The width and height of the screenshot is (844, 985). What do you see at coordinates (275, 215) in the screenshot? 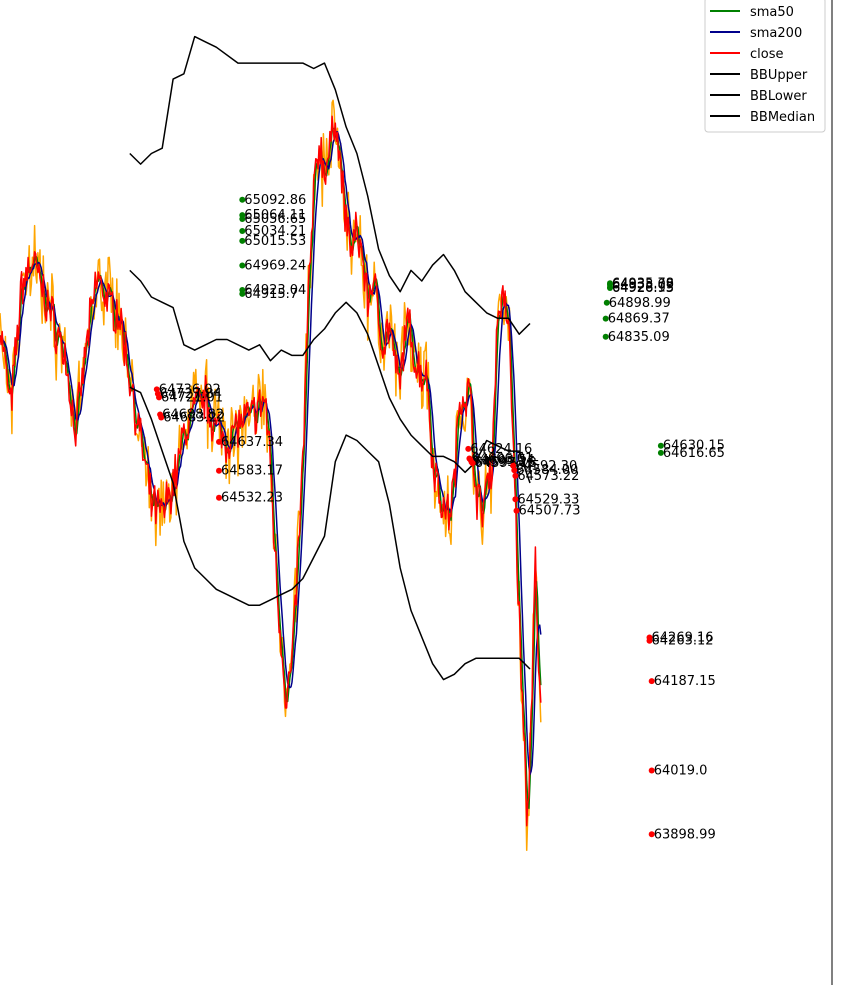
I see `annotation-label: 65064.11` at bounding box center [275, 215].